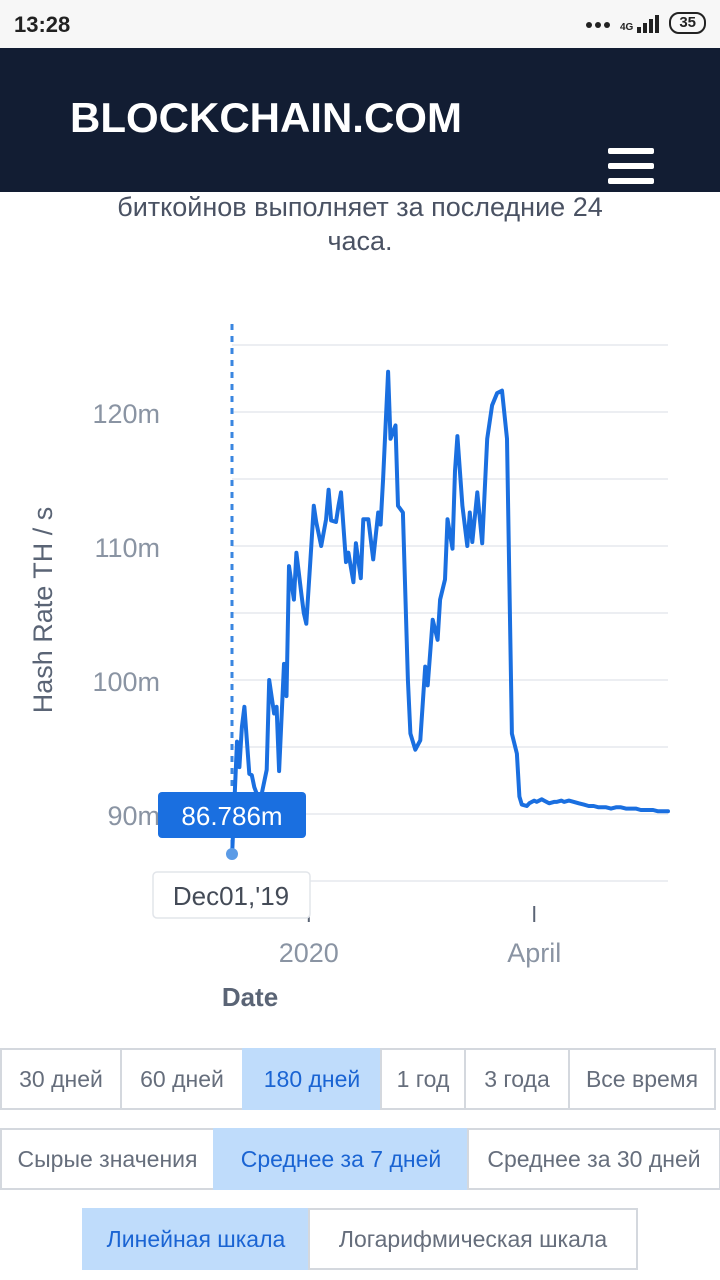 Image resolution: width=720 pixels, height=1280 pixels. What do you see at coordinates (341, 1159) in the screenshot?
I see `average-button-1: Среднее за 7 дней` at bounding box center [341, 1159].